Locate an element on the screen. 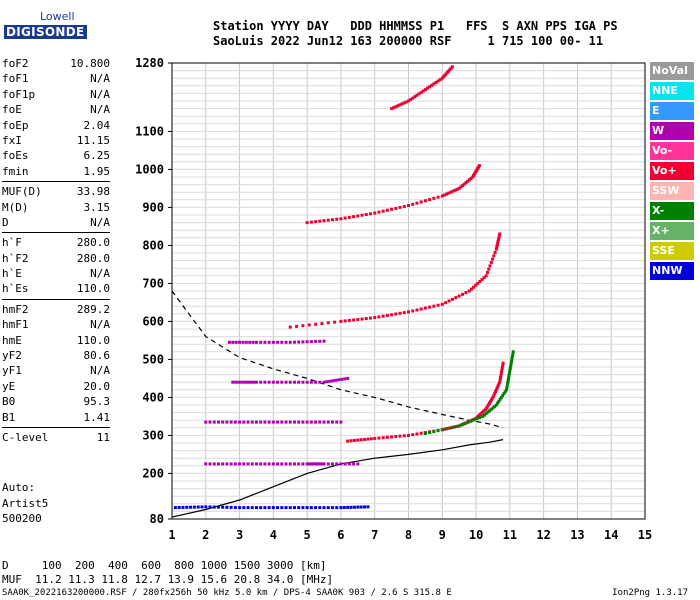 The height and width of the screenshot is (600, 700). param-value: 110.0 is located at coordinates (93, 289).